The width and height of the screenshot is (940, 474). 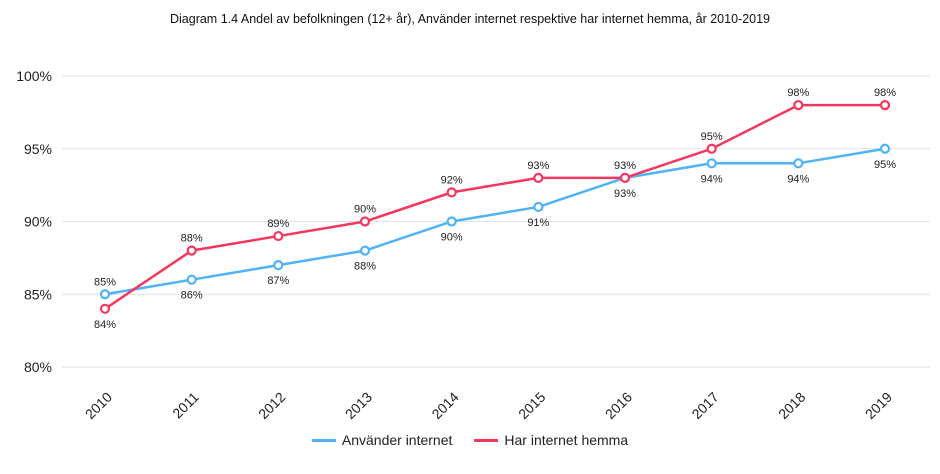 What do you see at coordinates (38, 222) in the screenshot?
I see `y-tick-label: 90%` at bounding box center [38, 222].